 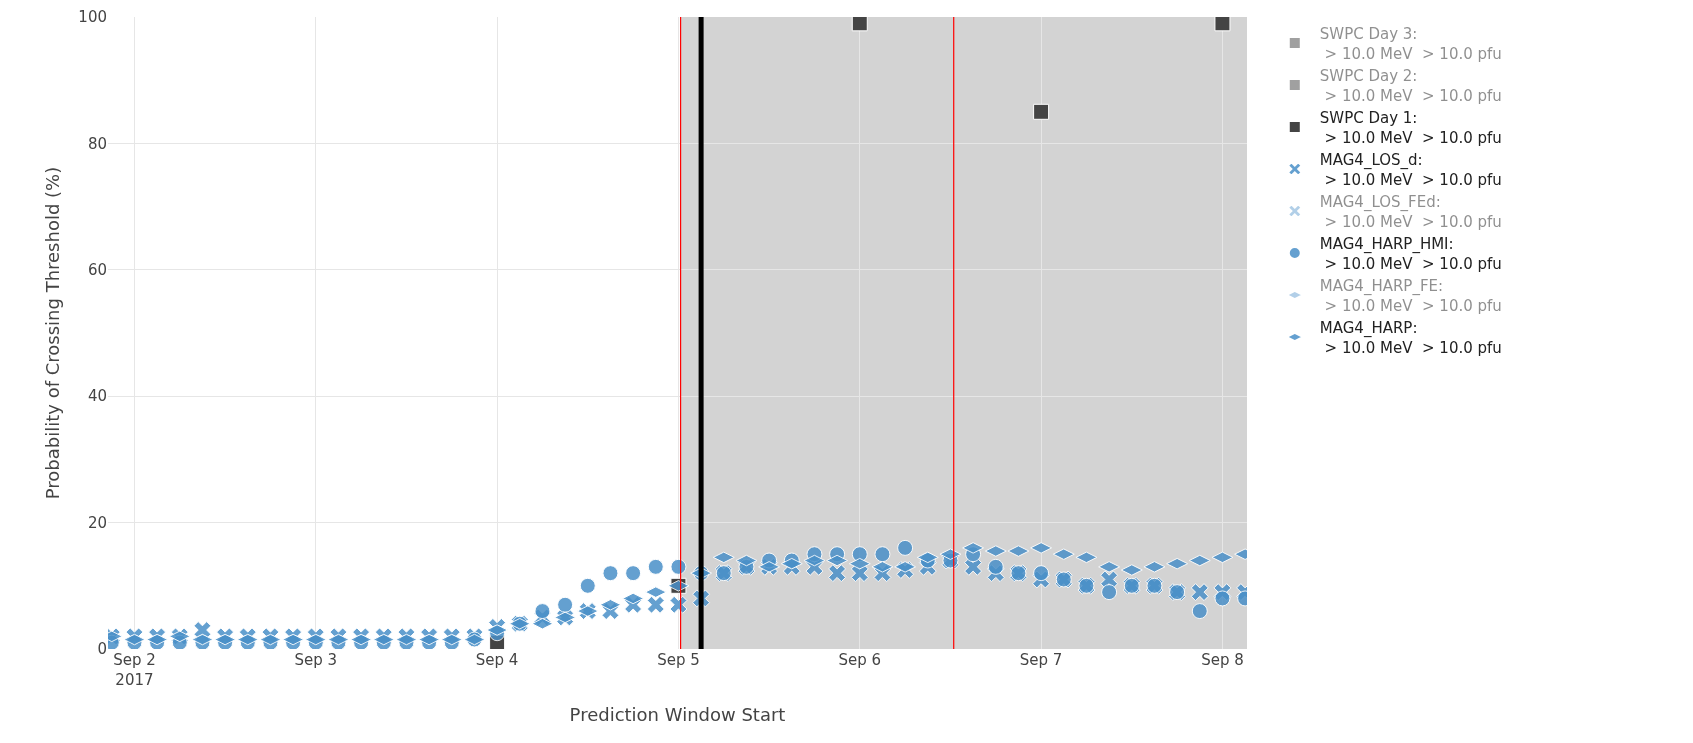 I want to click on y-tick-label: 20, so click(x=97, y=522).